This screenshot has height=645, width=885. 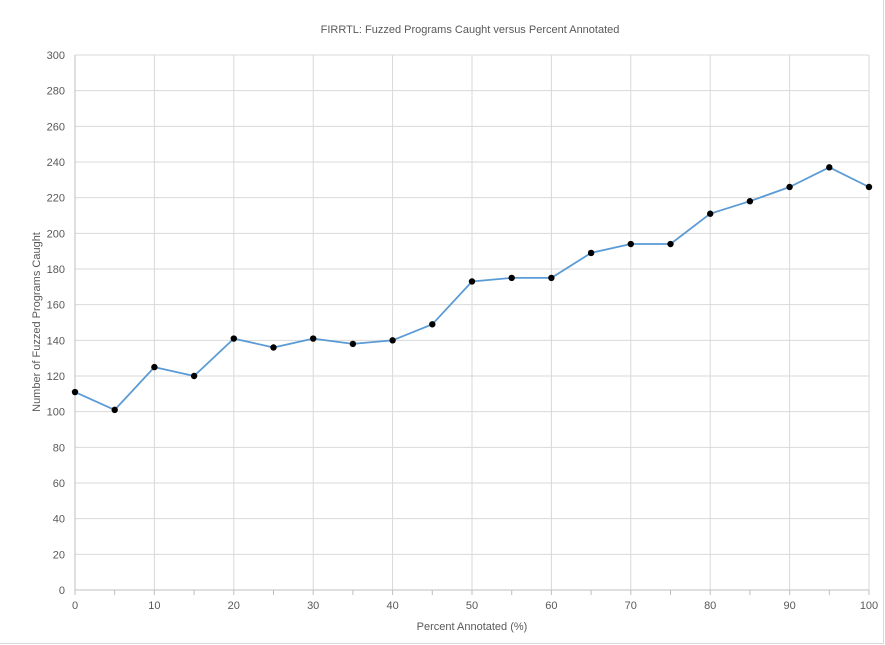 What do you see at coordinates (869, 606) in the screenshot?
I see `x-tick-label: 100` at bounding box center [869, 606].